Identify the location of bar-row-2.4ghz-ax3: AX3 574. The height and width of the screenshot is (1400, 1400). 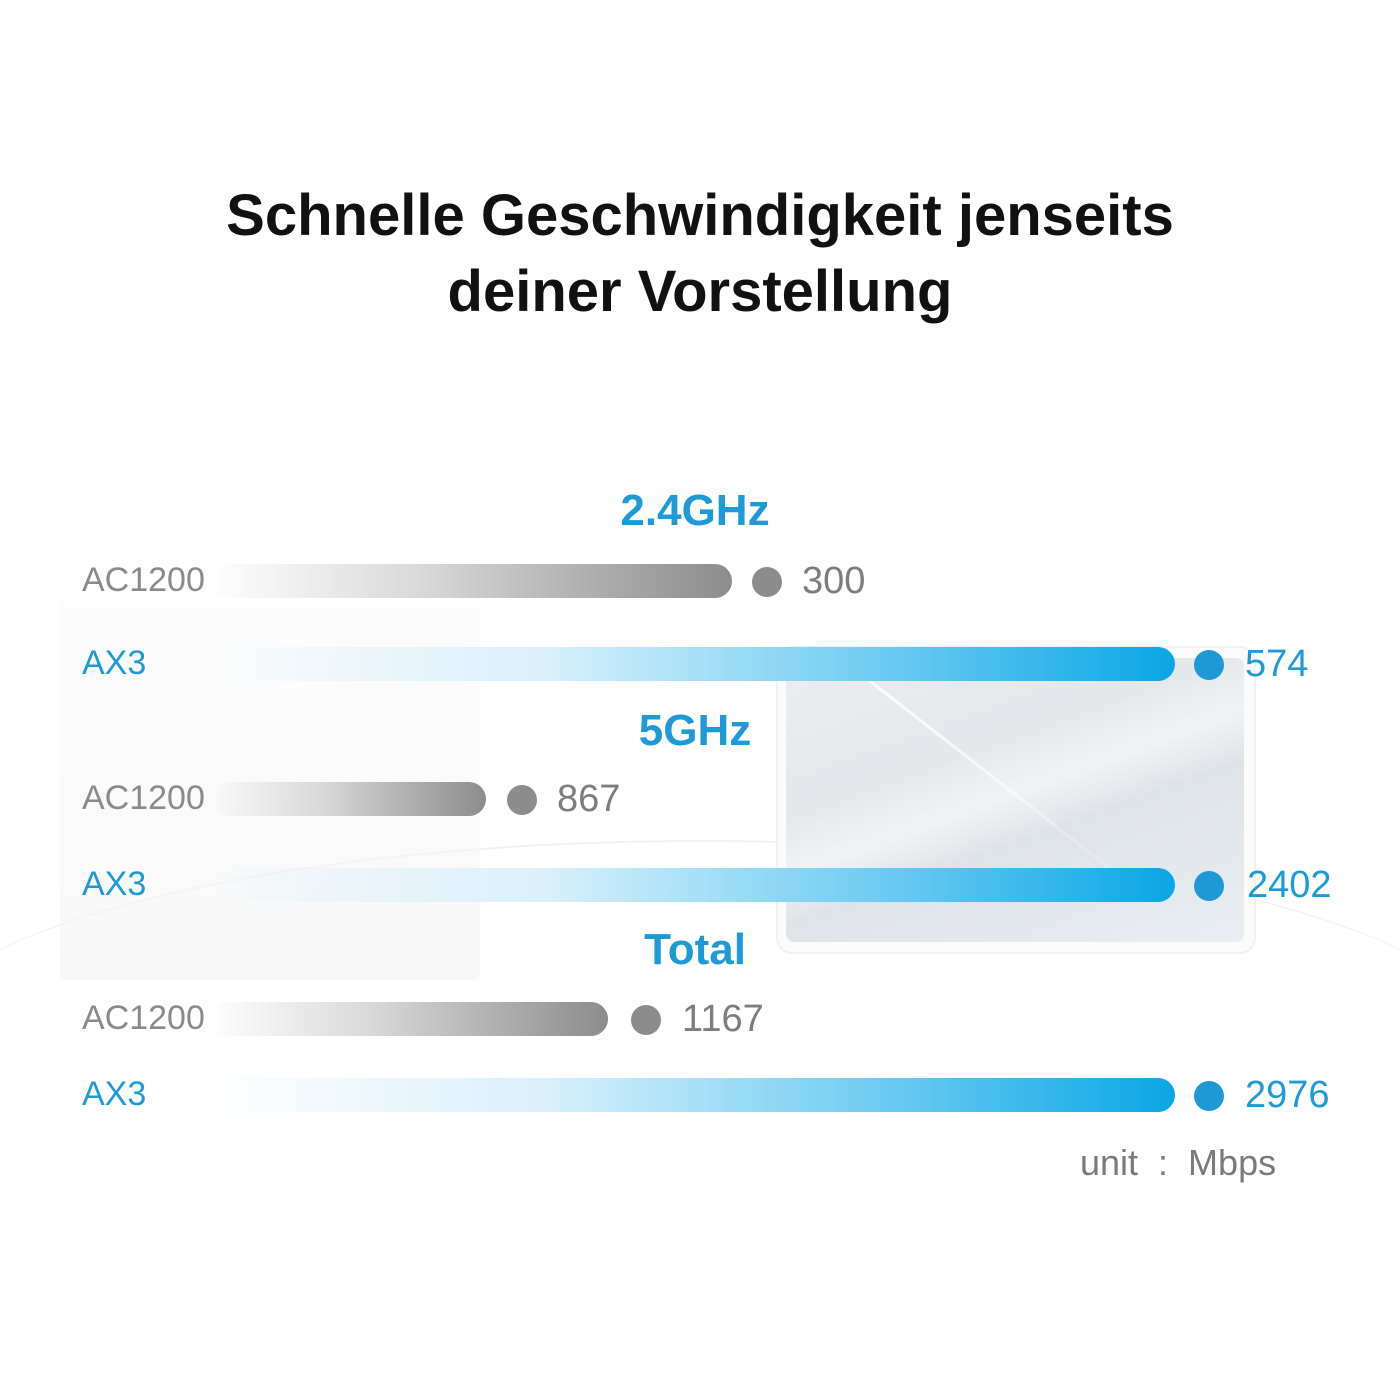
(700, 664).